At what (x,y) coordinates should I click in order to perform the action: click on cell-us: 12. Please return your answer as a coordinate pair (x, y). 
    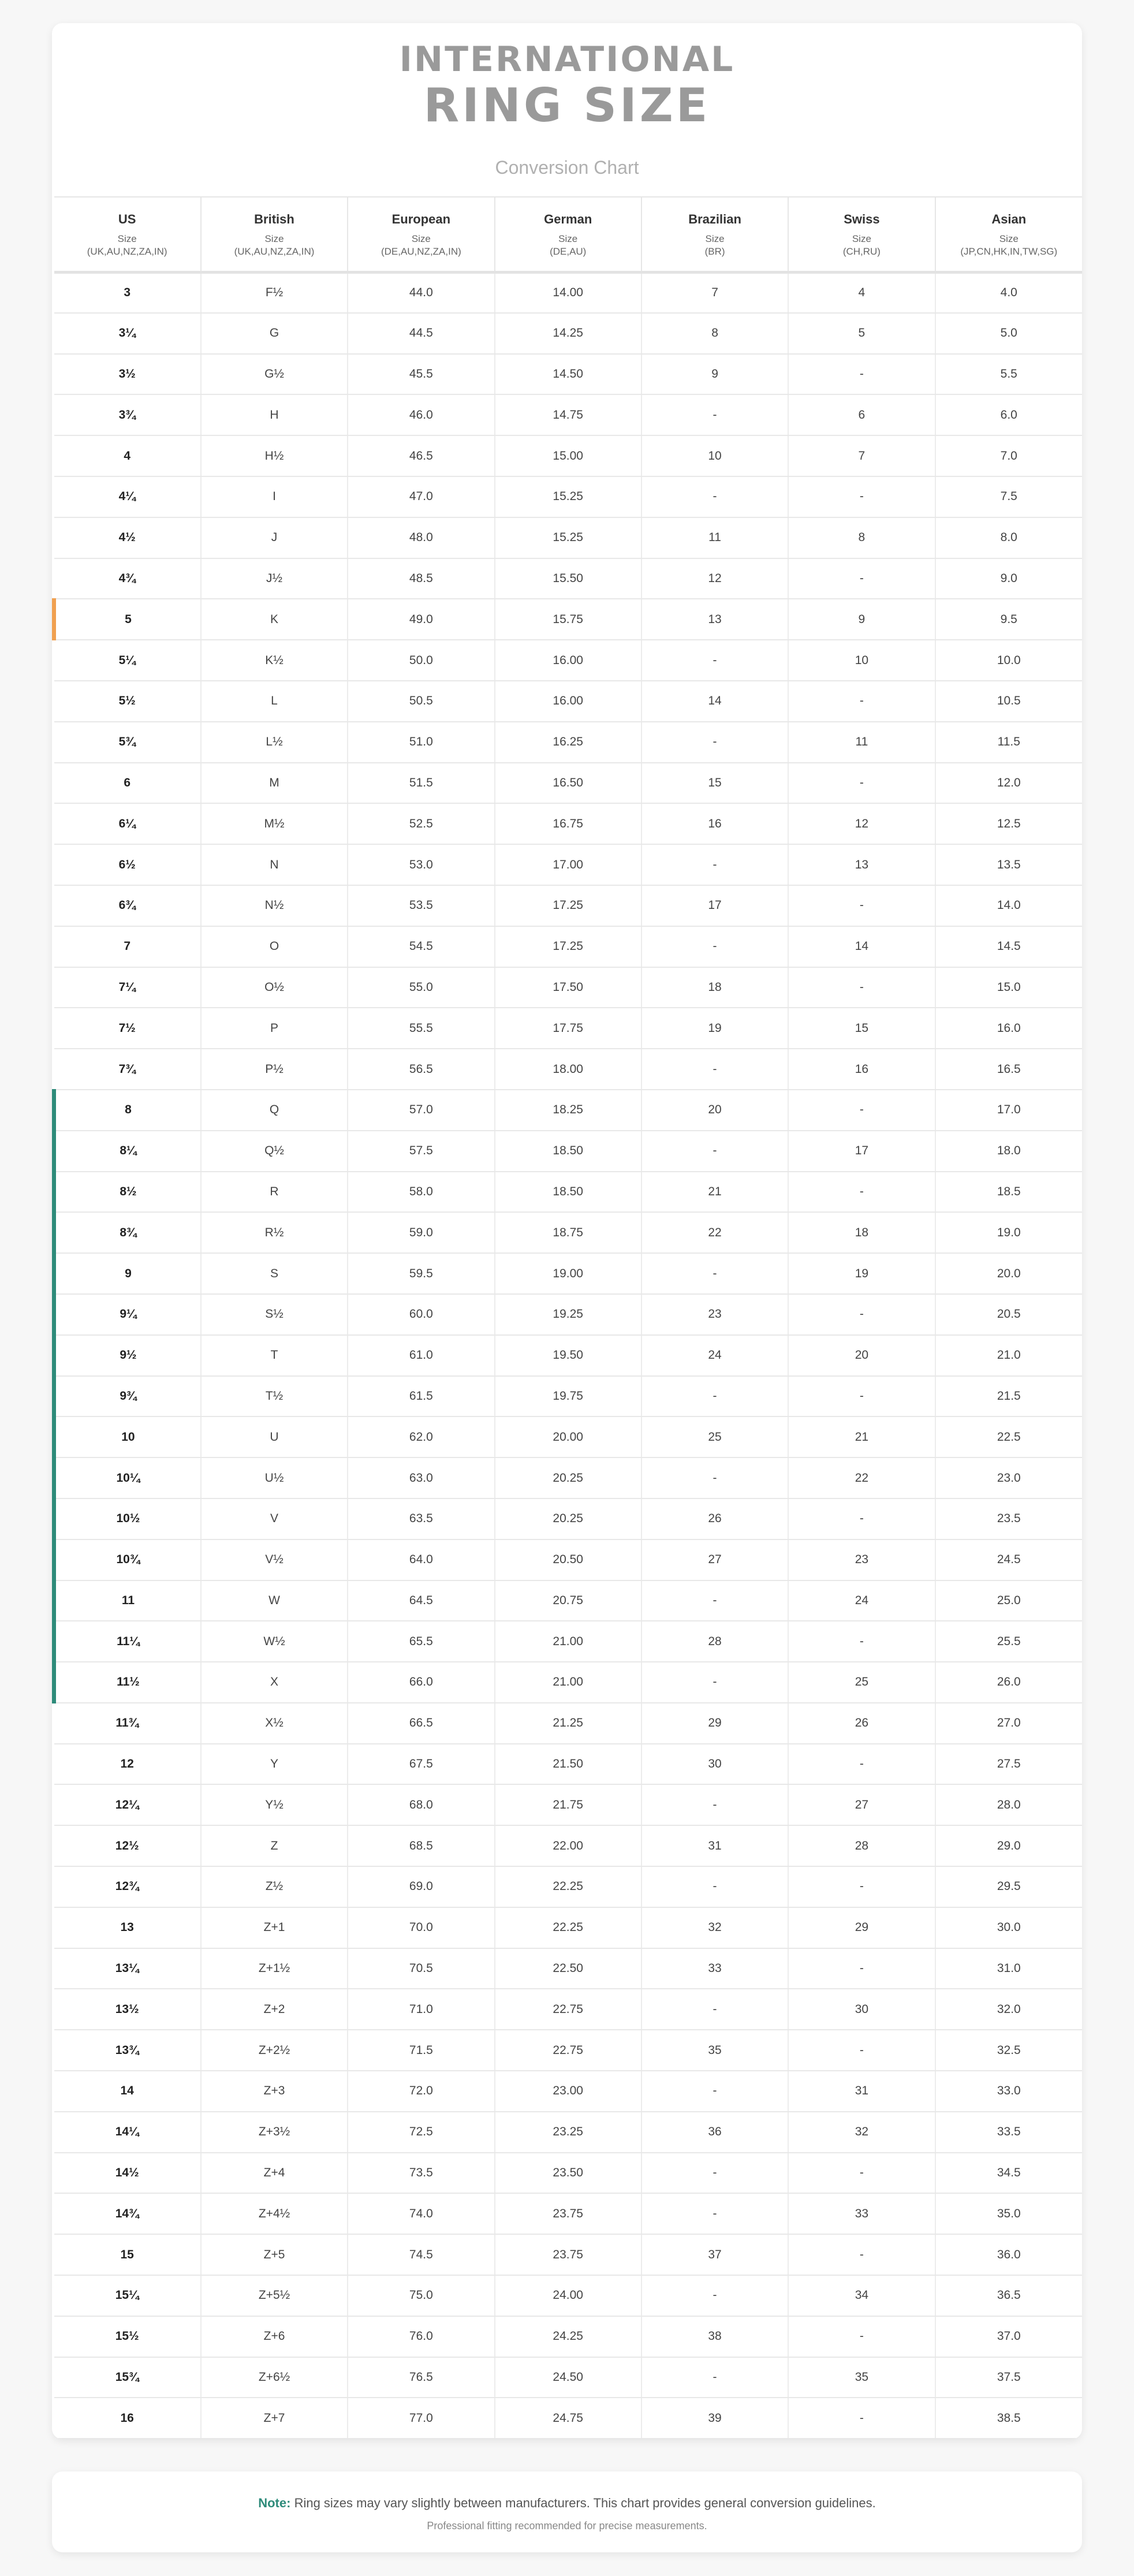
    Looking at the image, I should click on (128, 1764).